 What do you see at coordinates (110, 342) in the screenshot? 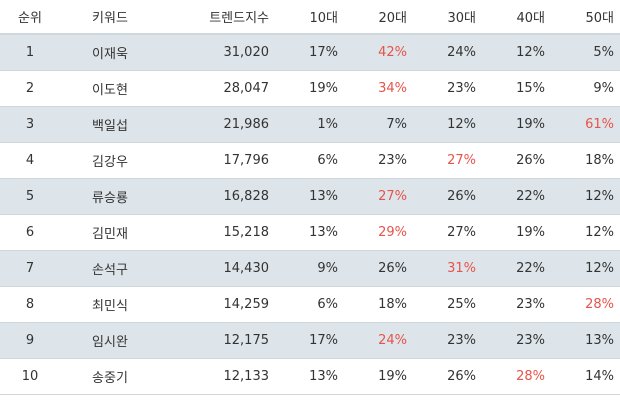
I see `keyword-cell: 임시완` at bounding box center [110, 342].